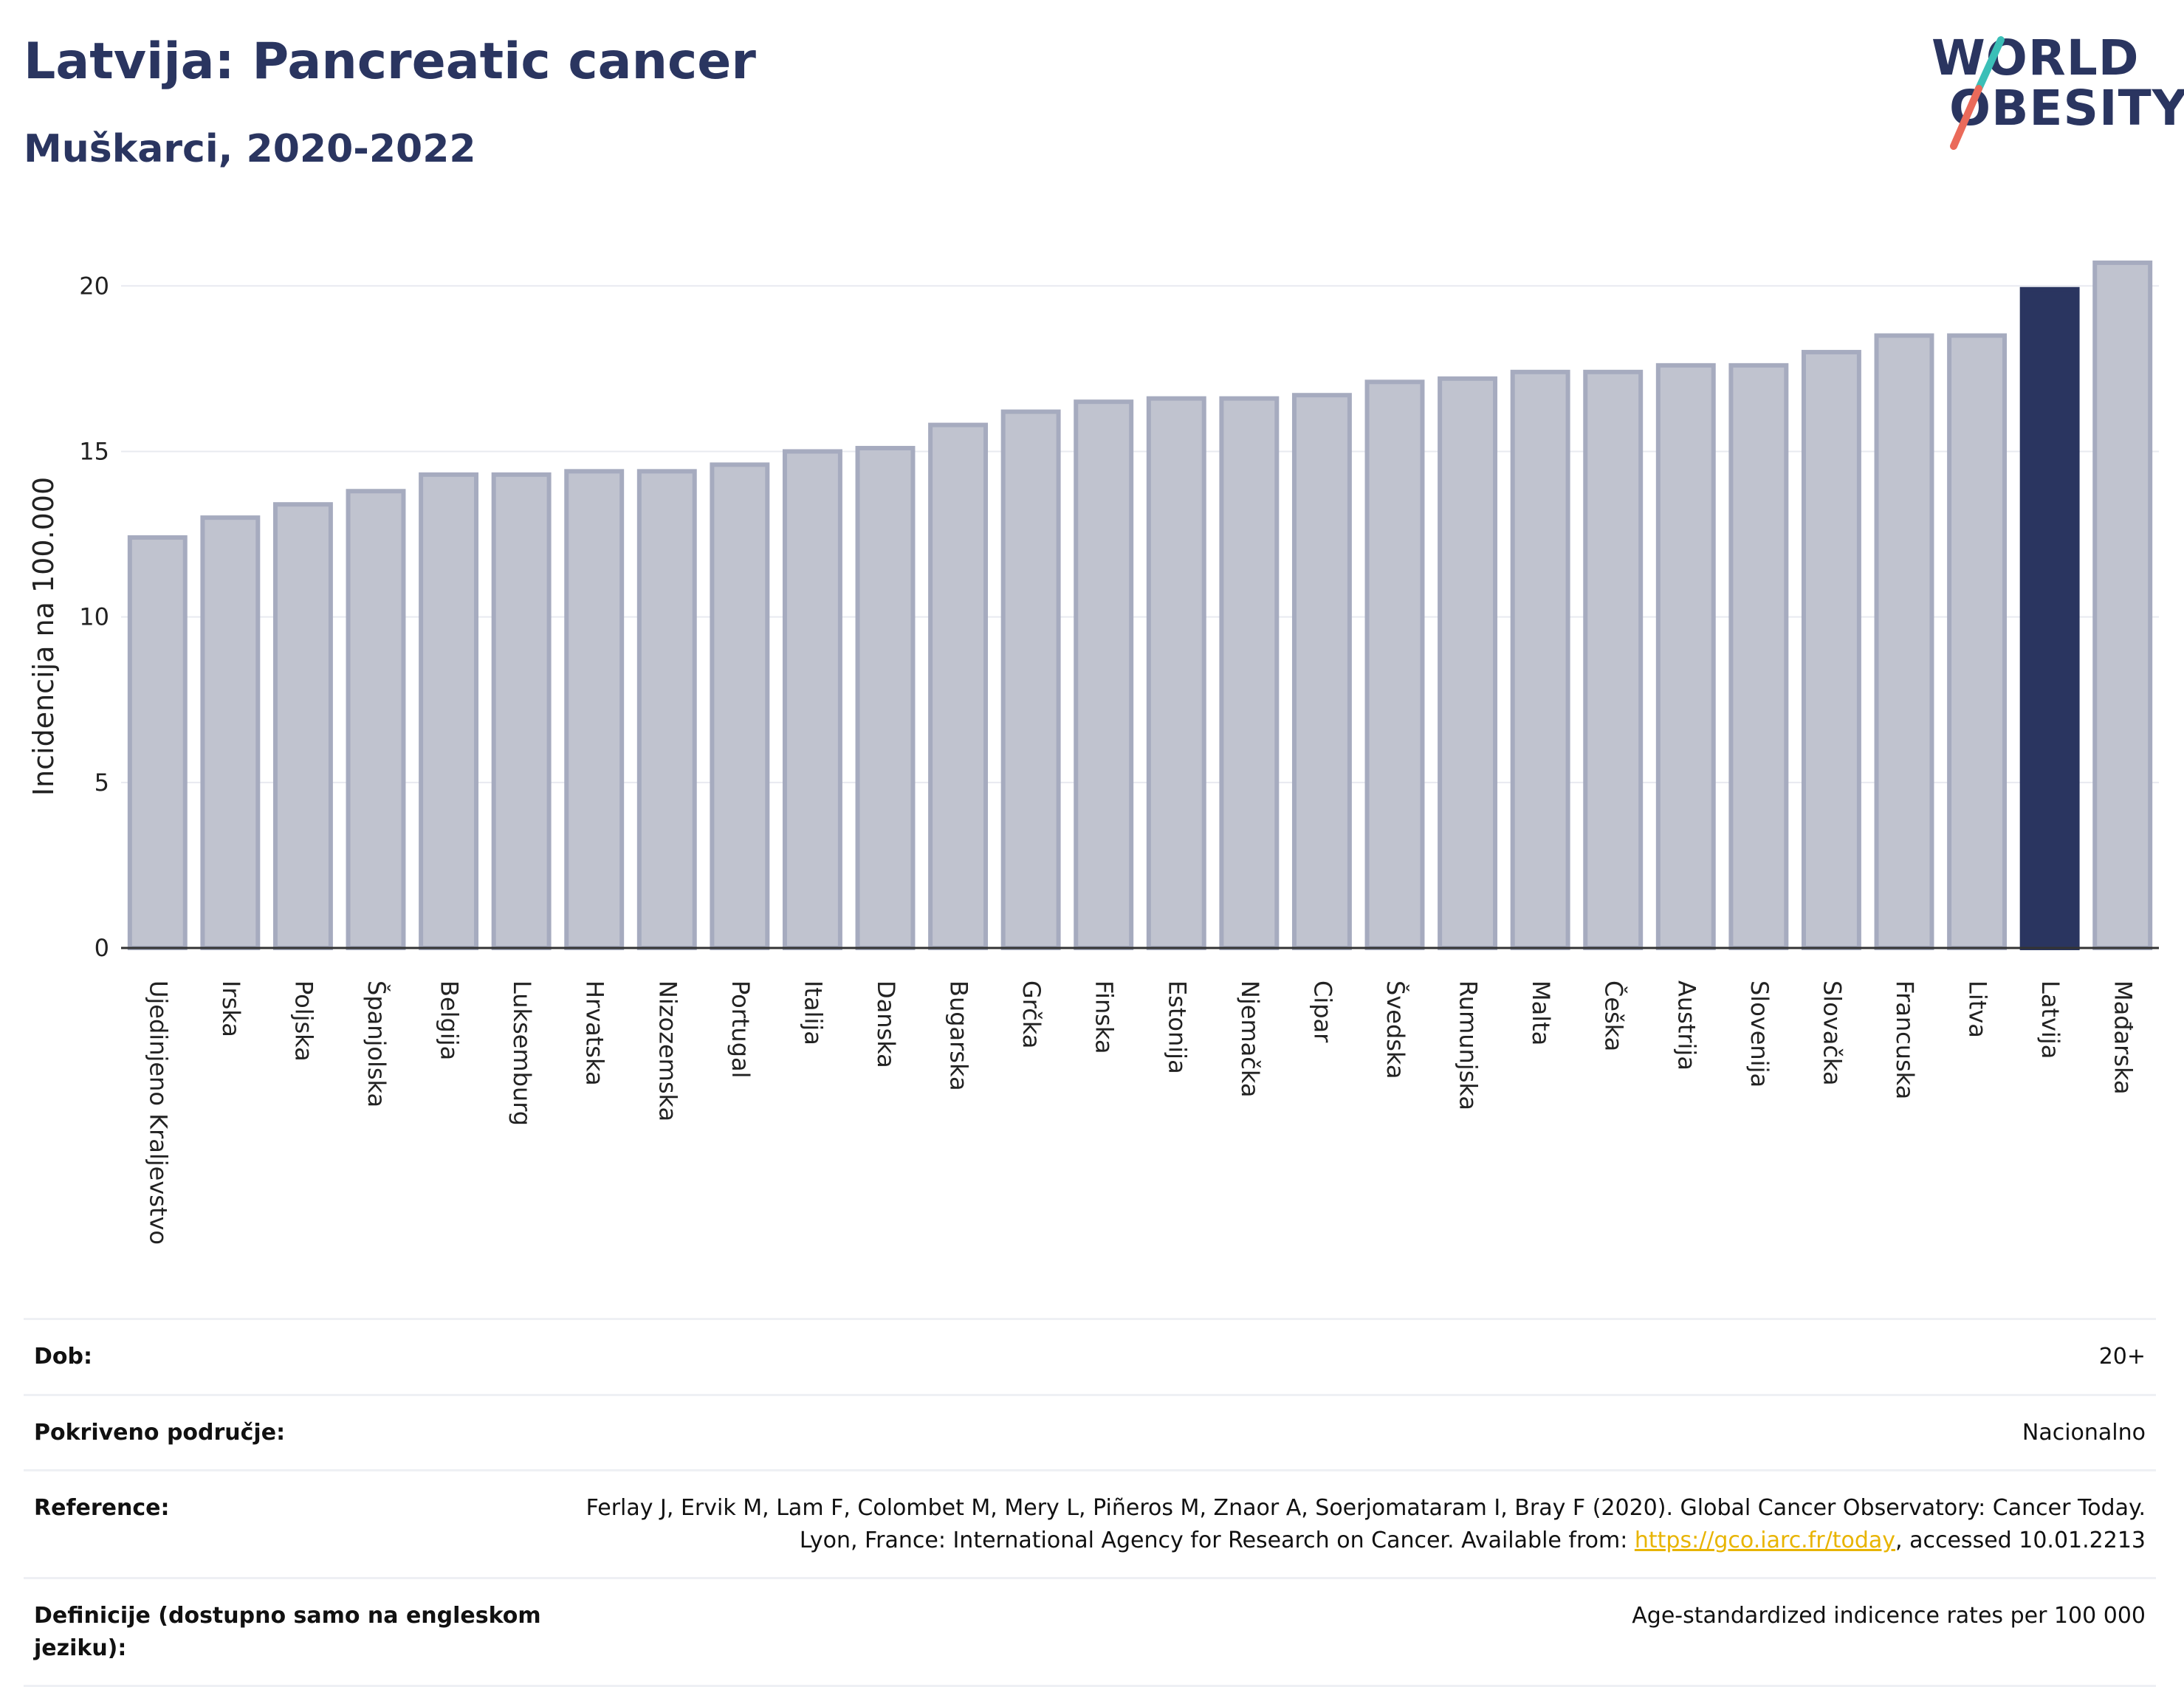 The width and height of the screenshot is (2184, 1687). I want to click on bar-francuska, so click(1904, 641).